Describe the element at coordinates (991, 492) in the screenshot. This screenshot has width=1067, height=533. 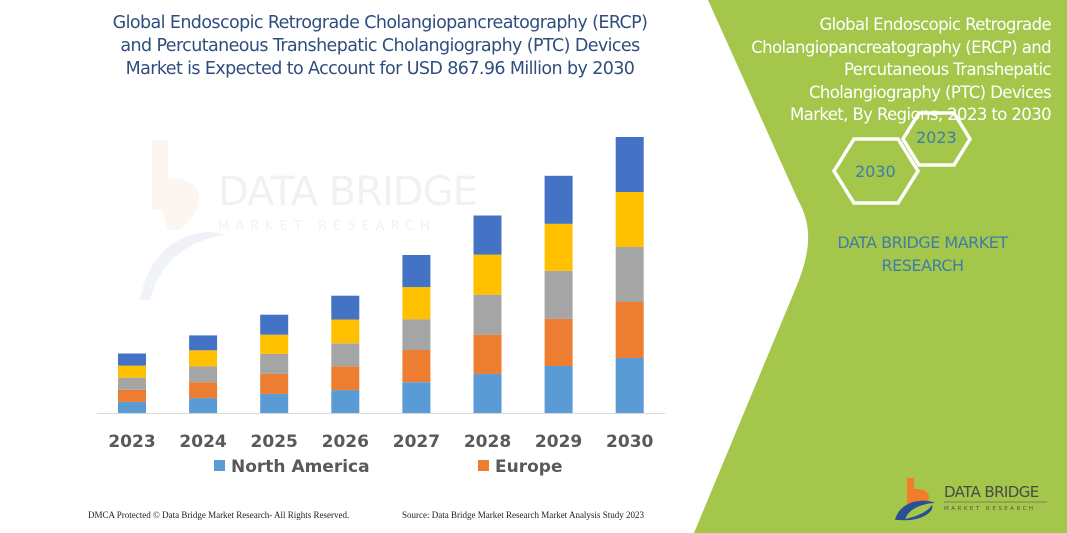
I see `logo-text: DATA BRIDGE` at that location.